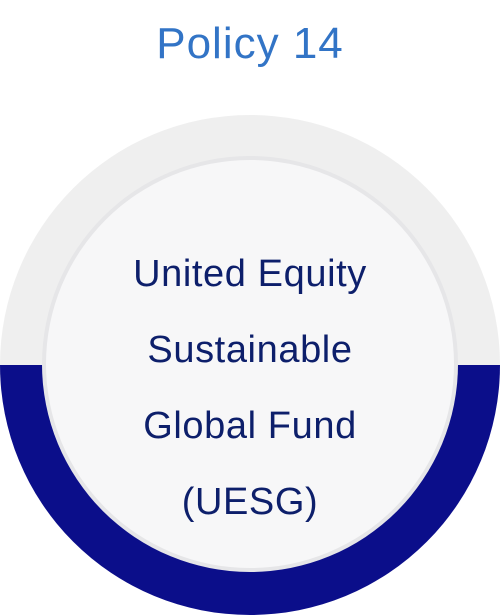 The width and height of the screenshot is (500, 615). Describe the element at coordinates (250, 502) in the screenshot. I see `fund-name-line-4: (UESG)` at that location.